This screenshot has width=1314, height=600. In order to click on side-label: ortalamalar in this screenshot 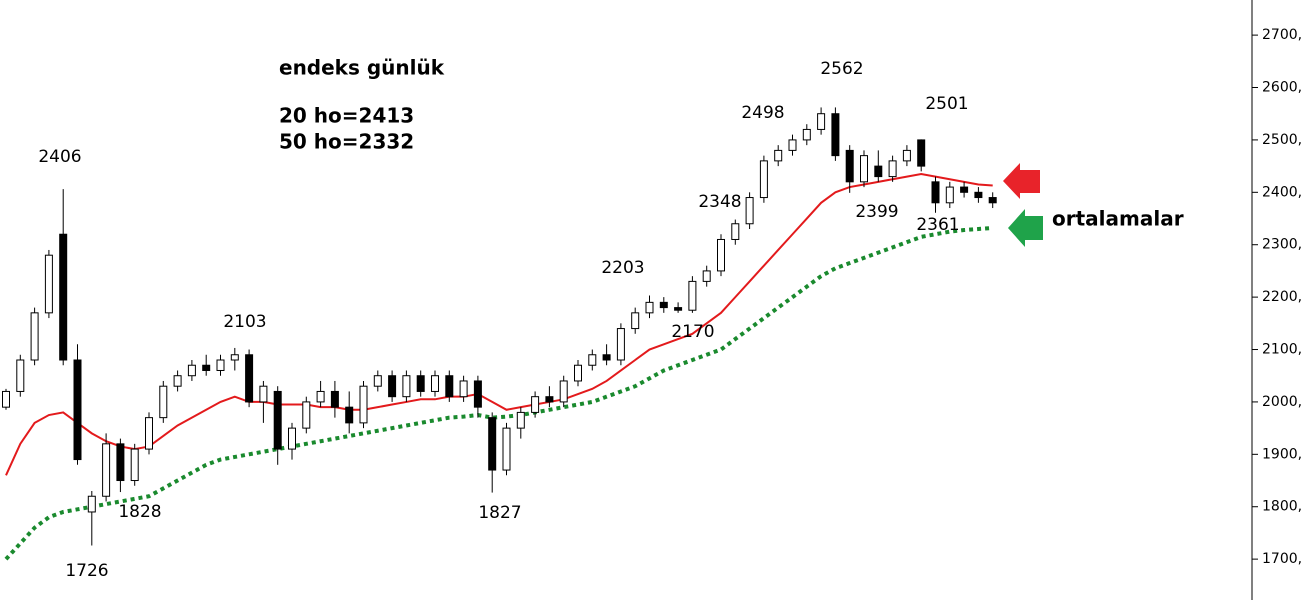, I will do `click(1118, 219)`.